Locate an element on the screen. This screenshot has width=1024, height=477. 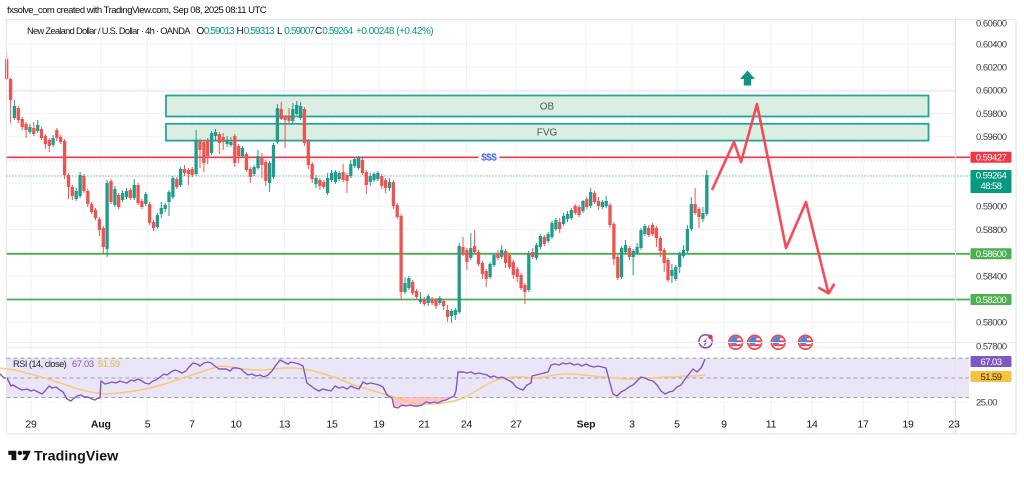
svg-text: L is located at coordinates (280, 31).